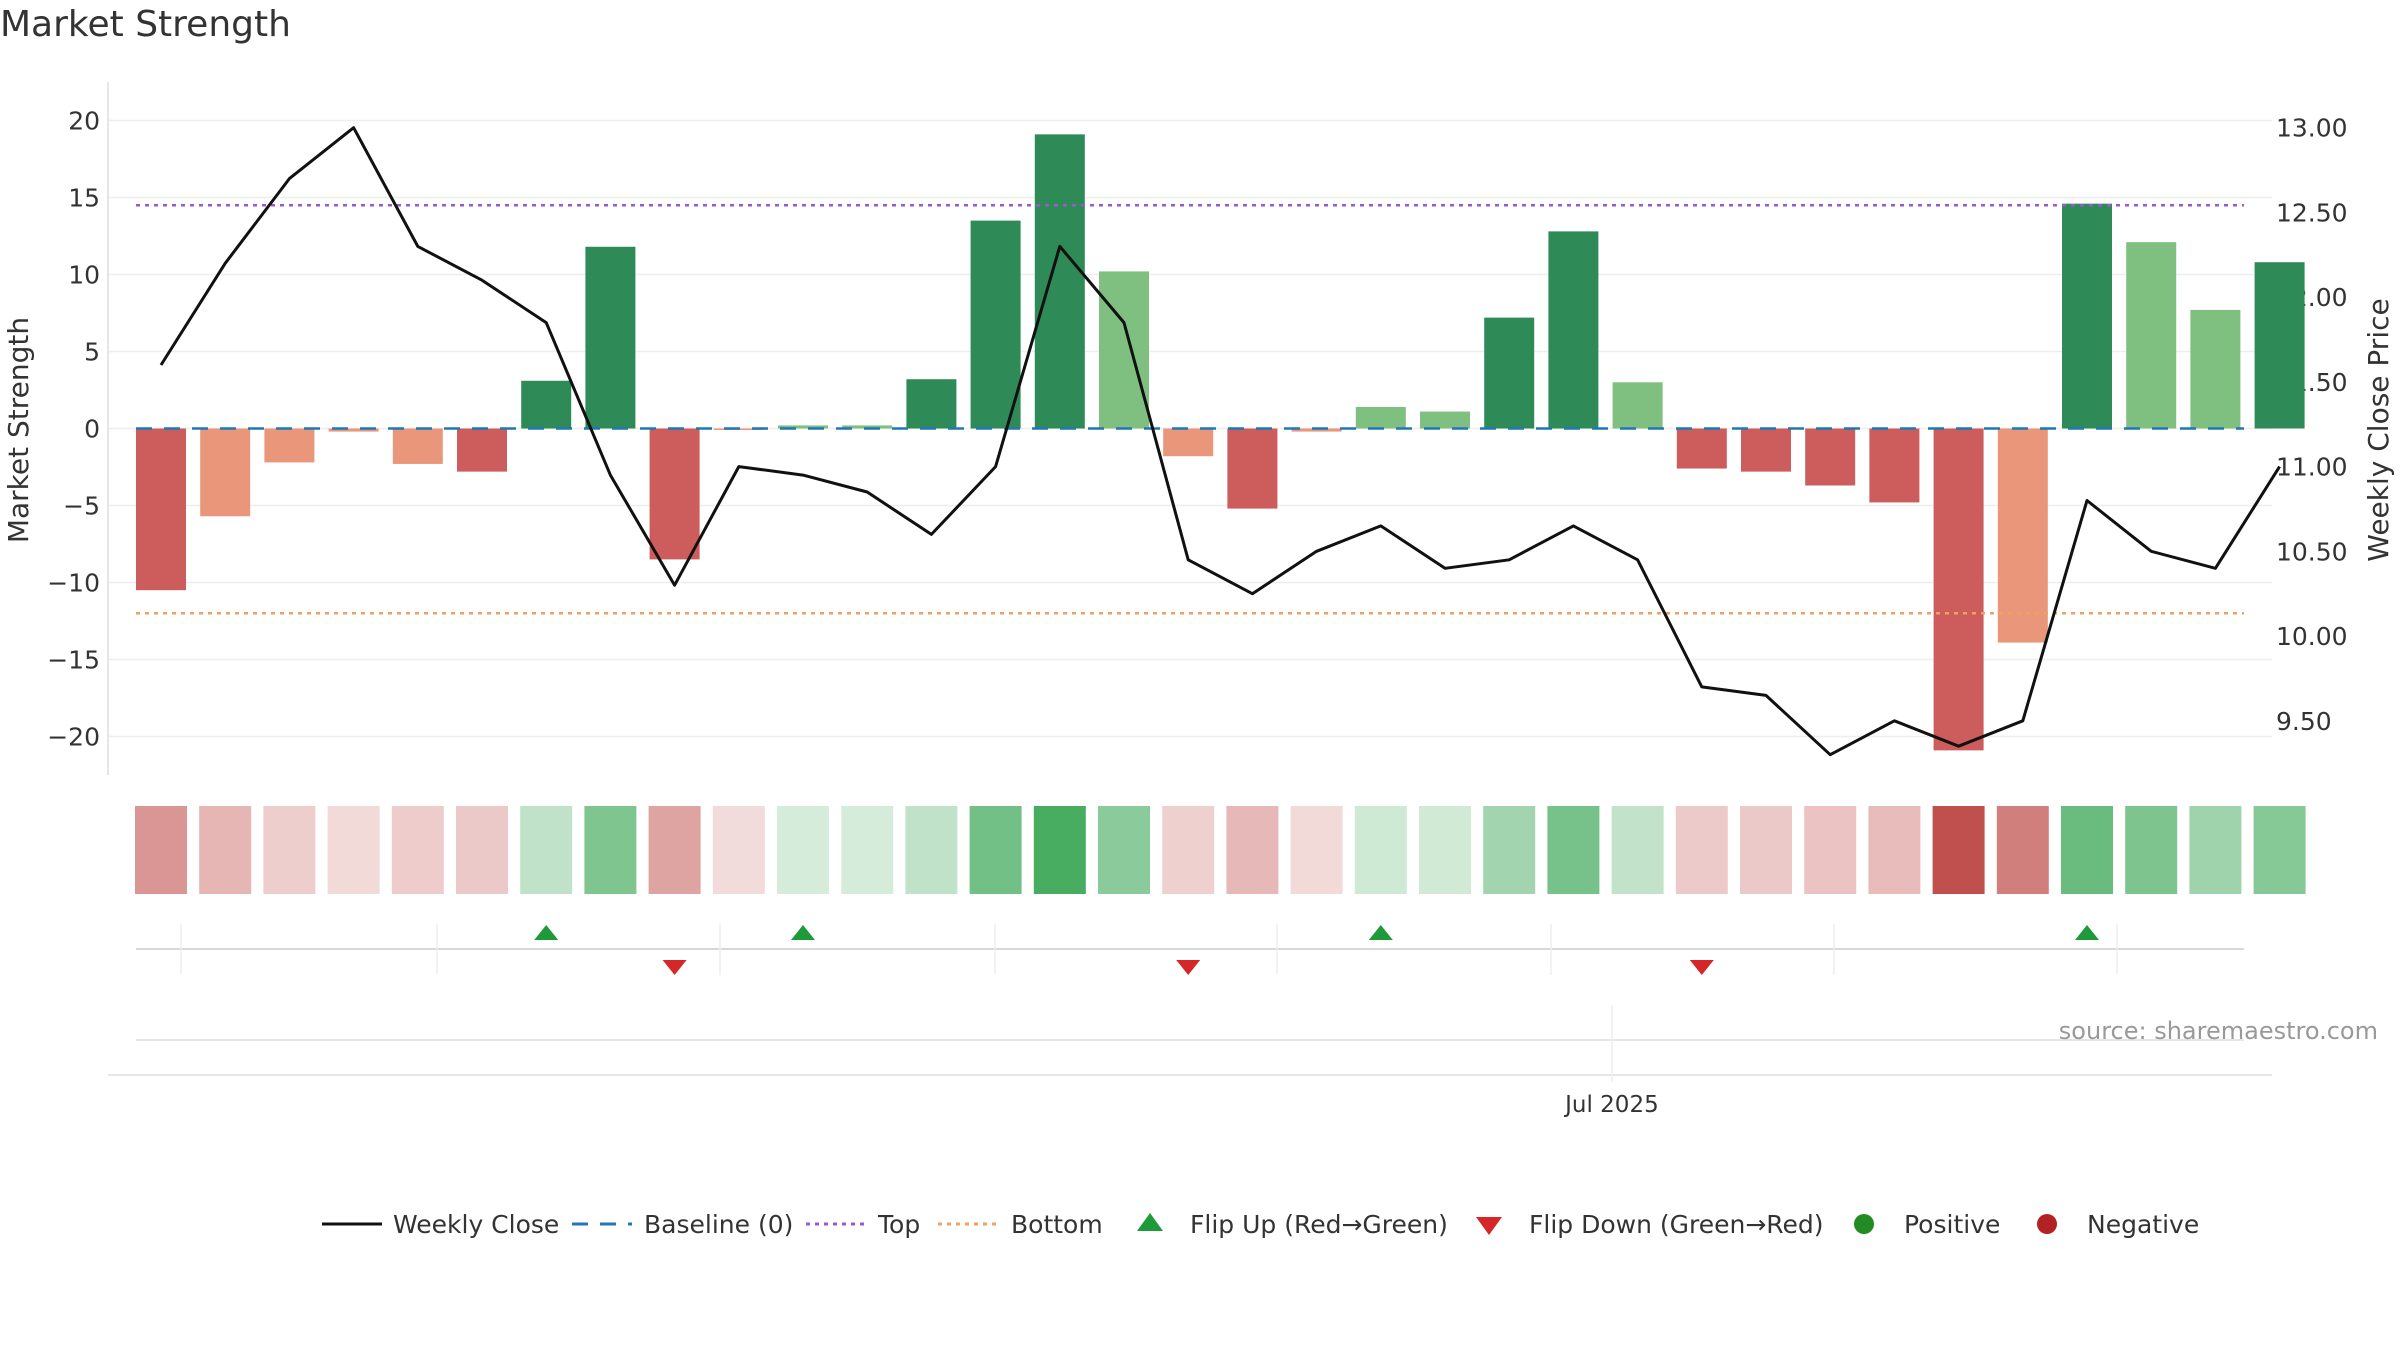 This screenshot has height=1350, width=2400. What do you see at coordinates (476, 1224) in the screenshot?
I see `legend-label: Weekly Close` at bounding box center [476, 1224].